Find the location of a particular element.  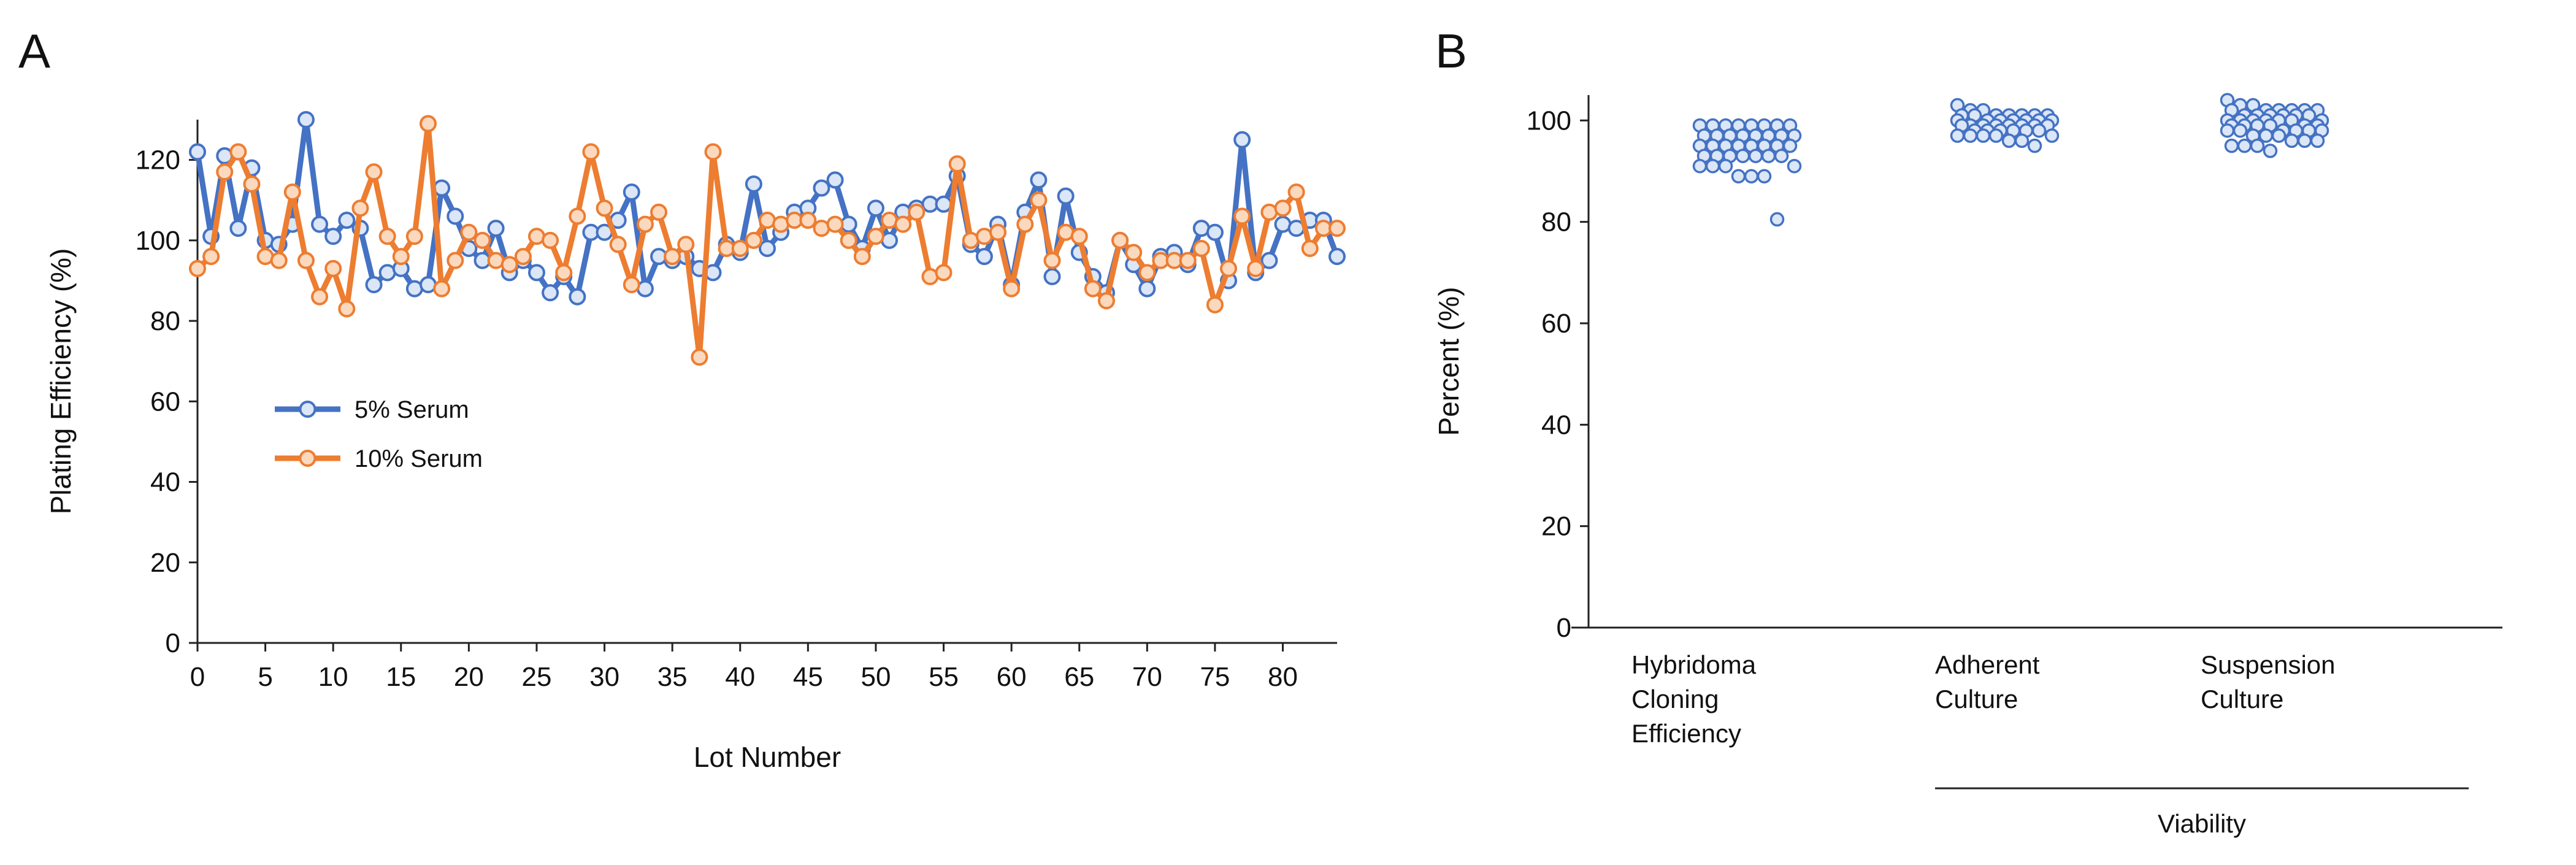

x-tick-label: 40 is located at coordinates (740, 677).